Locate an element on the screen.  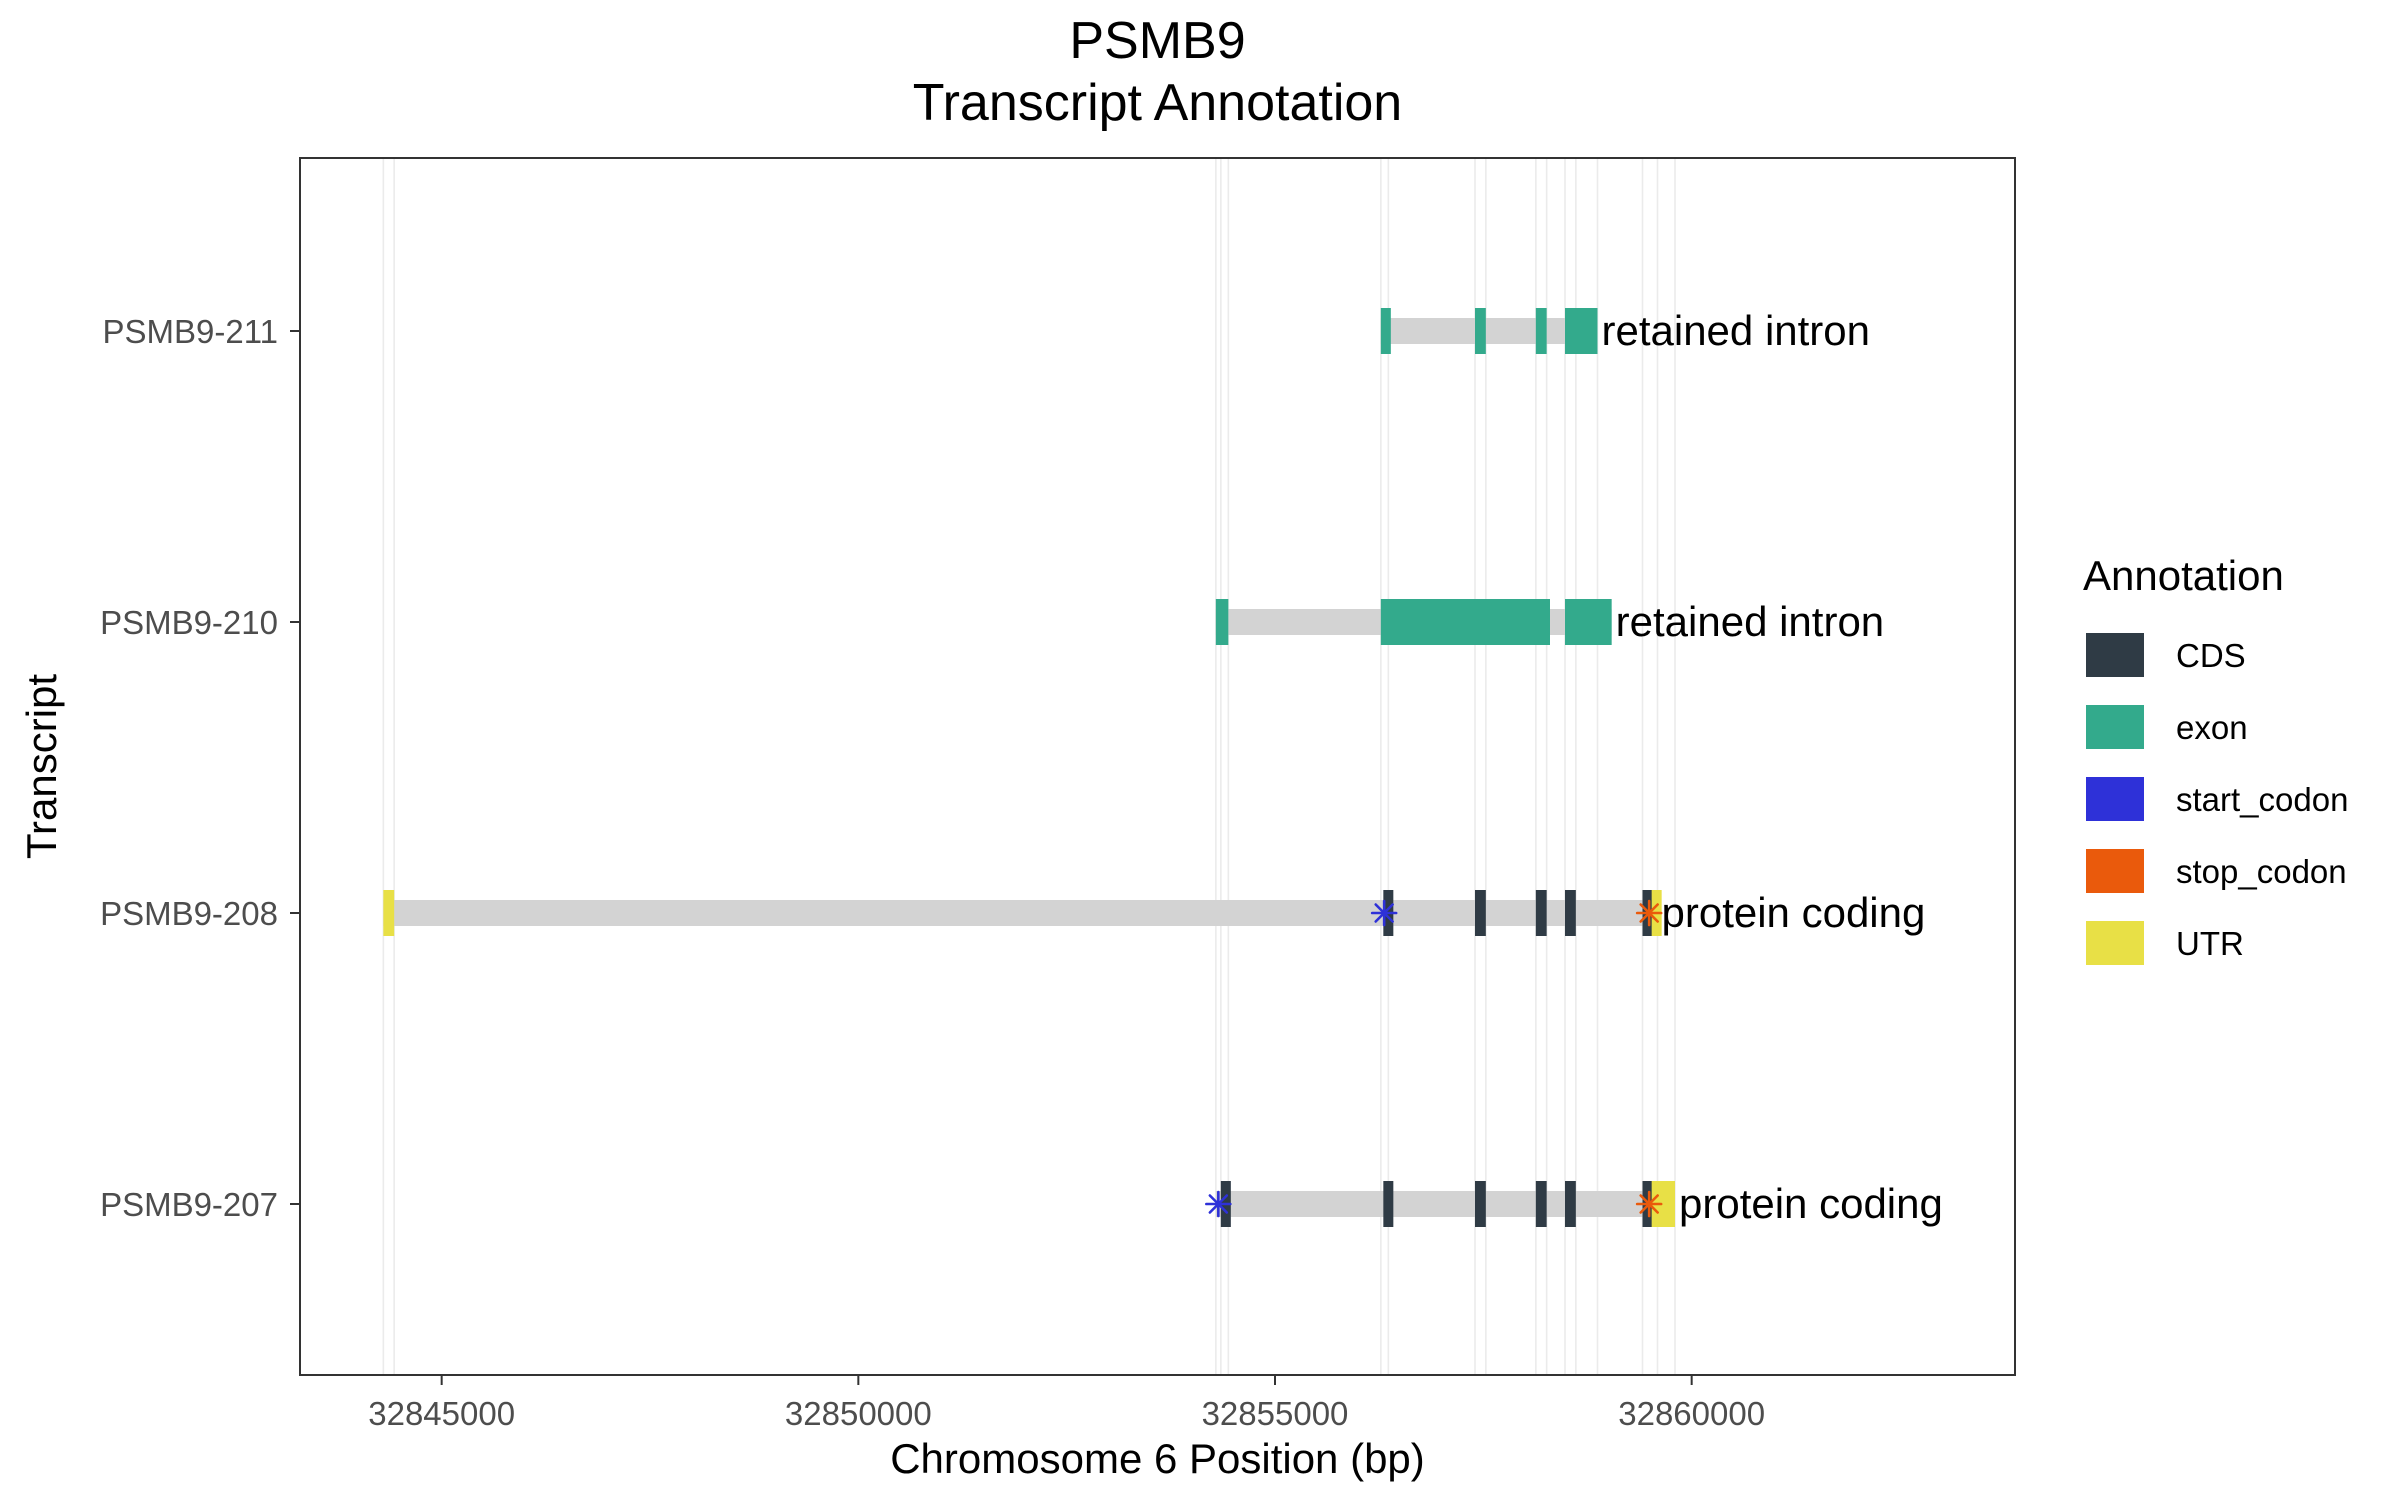
legend-item: CDS is located at coordinates (2166, 655).